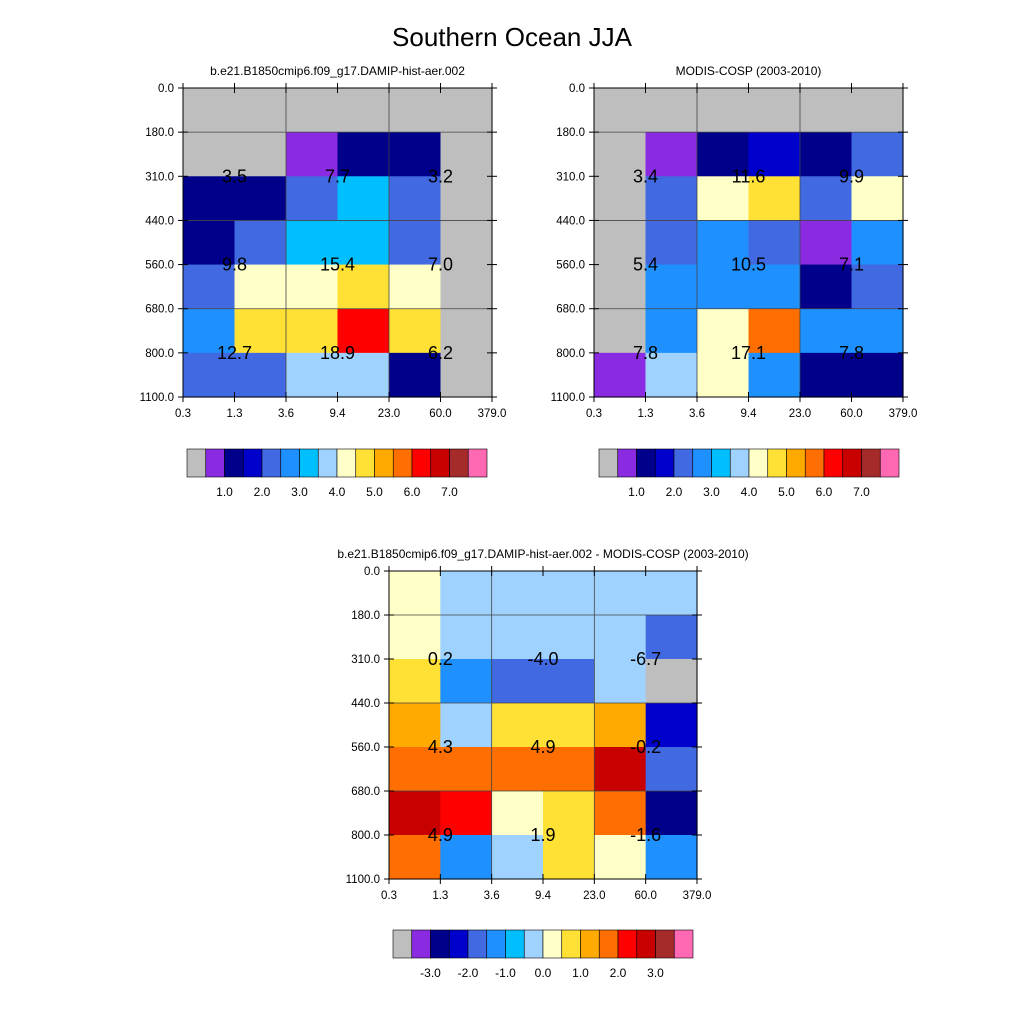 The height and width of the screenshot is (1024, 1024). What do you see at coordinates (618, 973) in the screenshot?
I see `colorbar-label: 2.0` at bounding box center [618, 973].